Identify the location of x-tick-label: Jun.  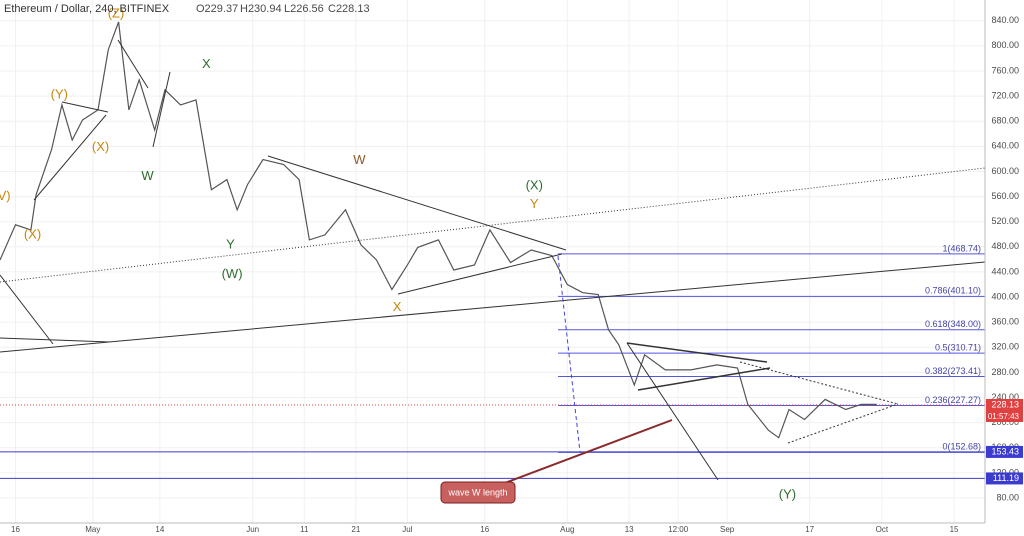
(252, 529).